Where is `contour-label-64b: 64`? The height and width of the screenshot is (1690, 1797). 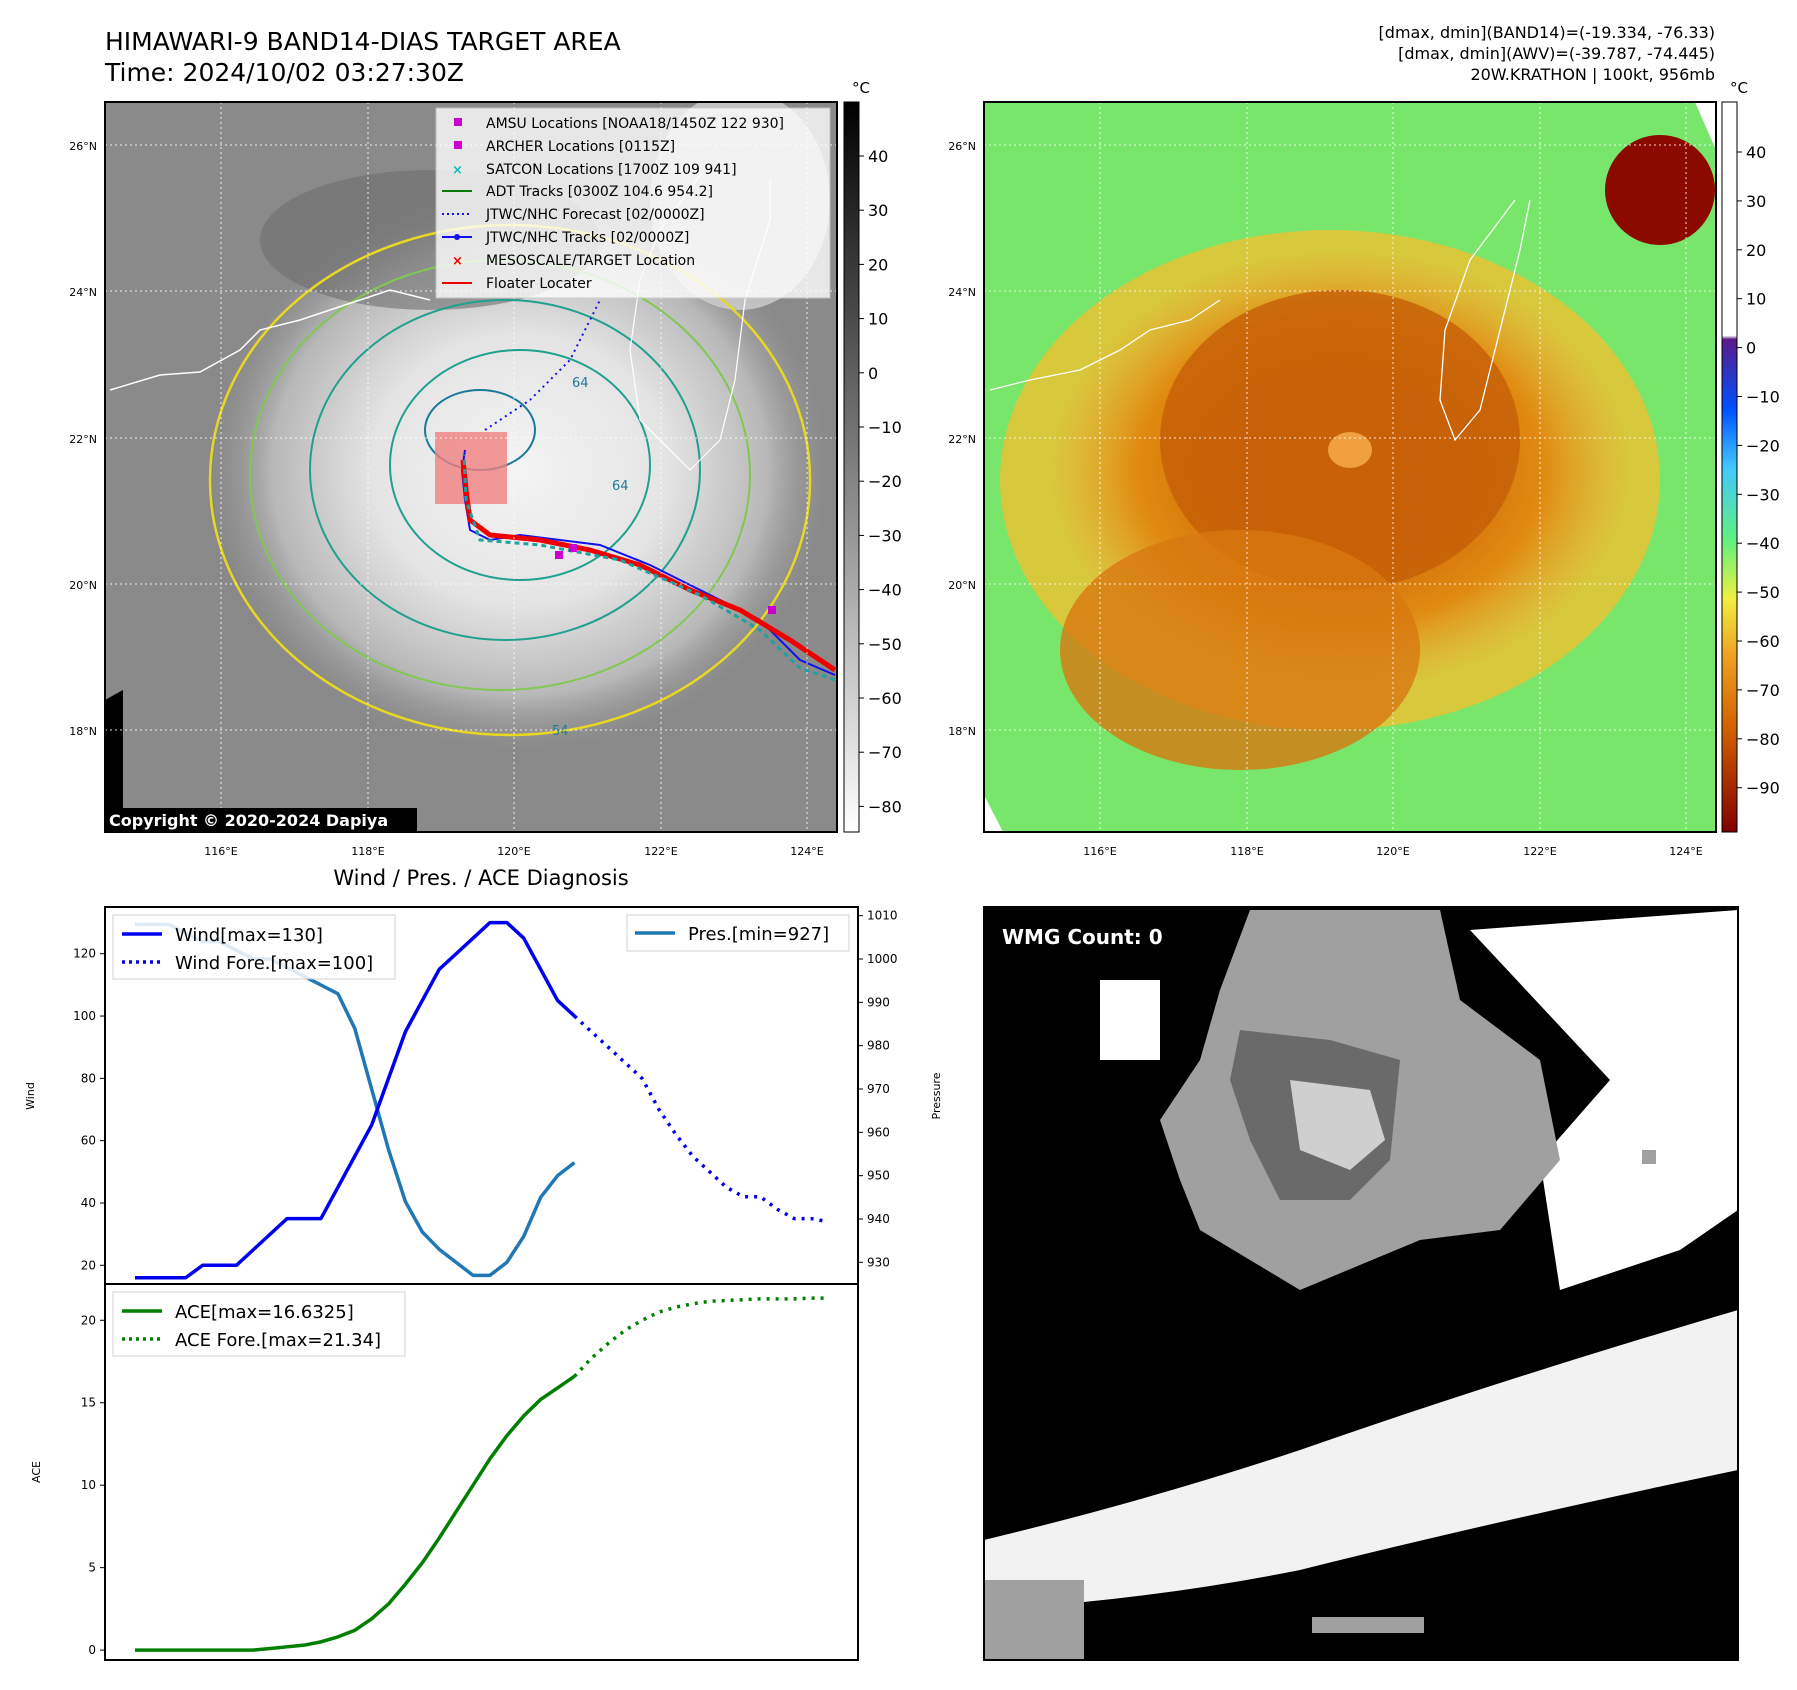 contour-label-64b: 64 is located at coordinates (620, 486).